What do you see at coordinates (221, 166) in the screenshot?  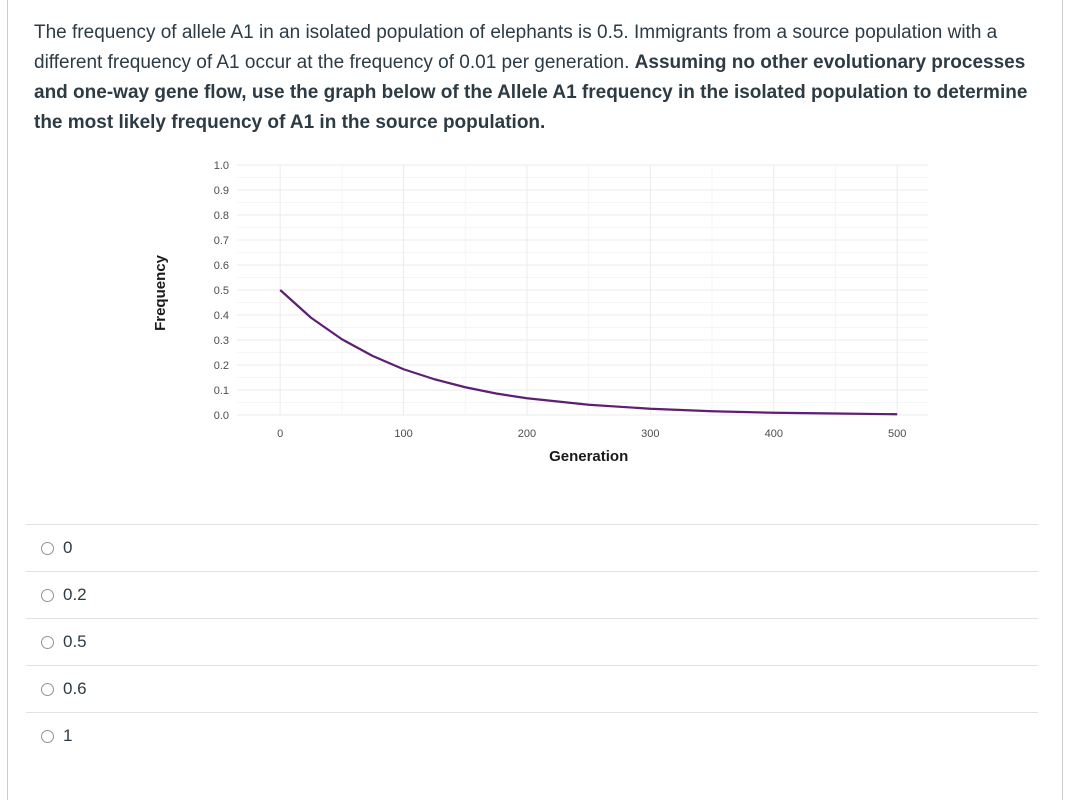 I see `y-tick-label: 1.0` at bounding box center [221, 166].